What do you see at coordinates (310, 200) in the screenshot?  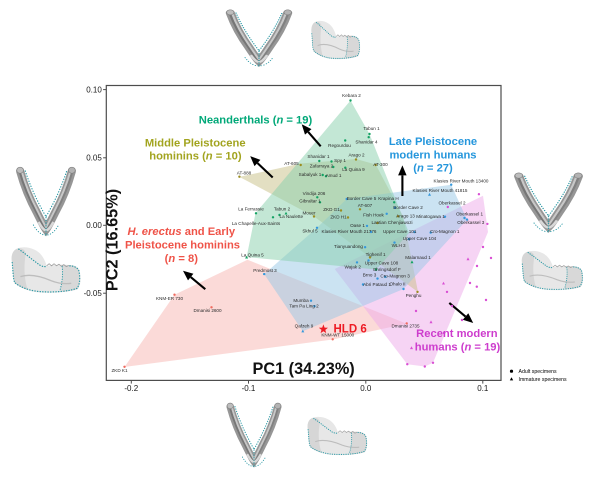 I see `svg-text: Gibraltar 1` at bounding box center [310, 200].